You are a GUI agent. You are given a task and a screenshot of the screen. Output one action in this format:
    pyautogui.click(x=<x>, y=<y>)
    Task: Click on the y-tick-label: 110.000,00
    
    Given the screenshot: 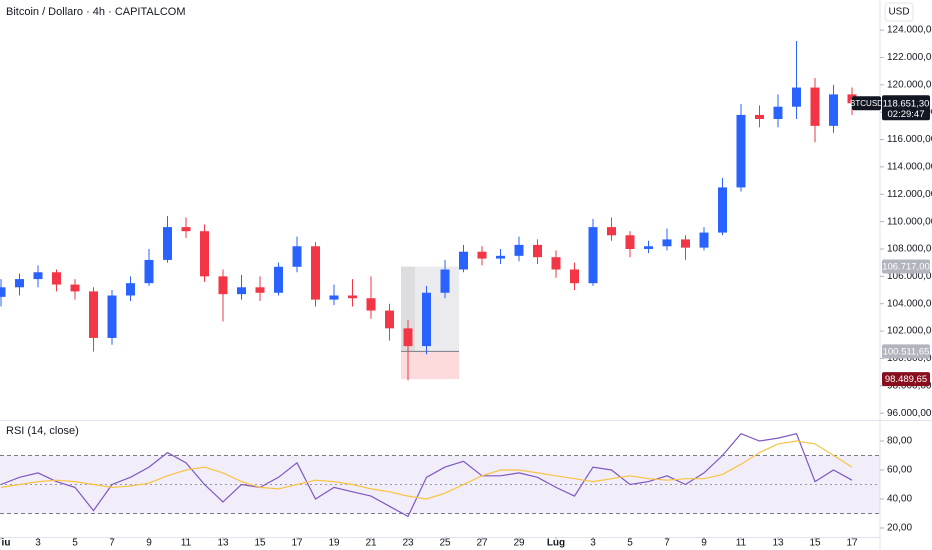 What is the action you would take?
    pyautogui.click(x=909, y=221)
    